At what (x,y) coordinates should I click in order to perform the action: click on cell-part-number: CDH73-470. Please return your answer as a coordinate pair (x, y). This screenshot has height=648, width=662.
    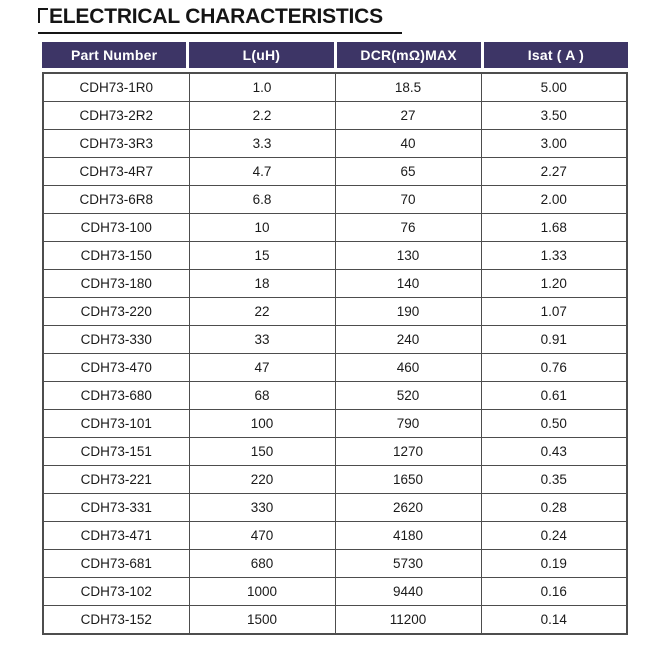
    Looking at the image, I should click on (116, 367).